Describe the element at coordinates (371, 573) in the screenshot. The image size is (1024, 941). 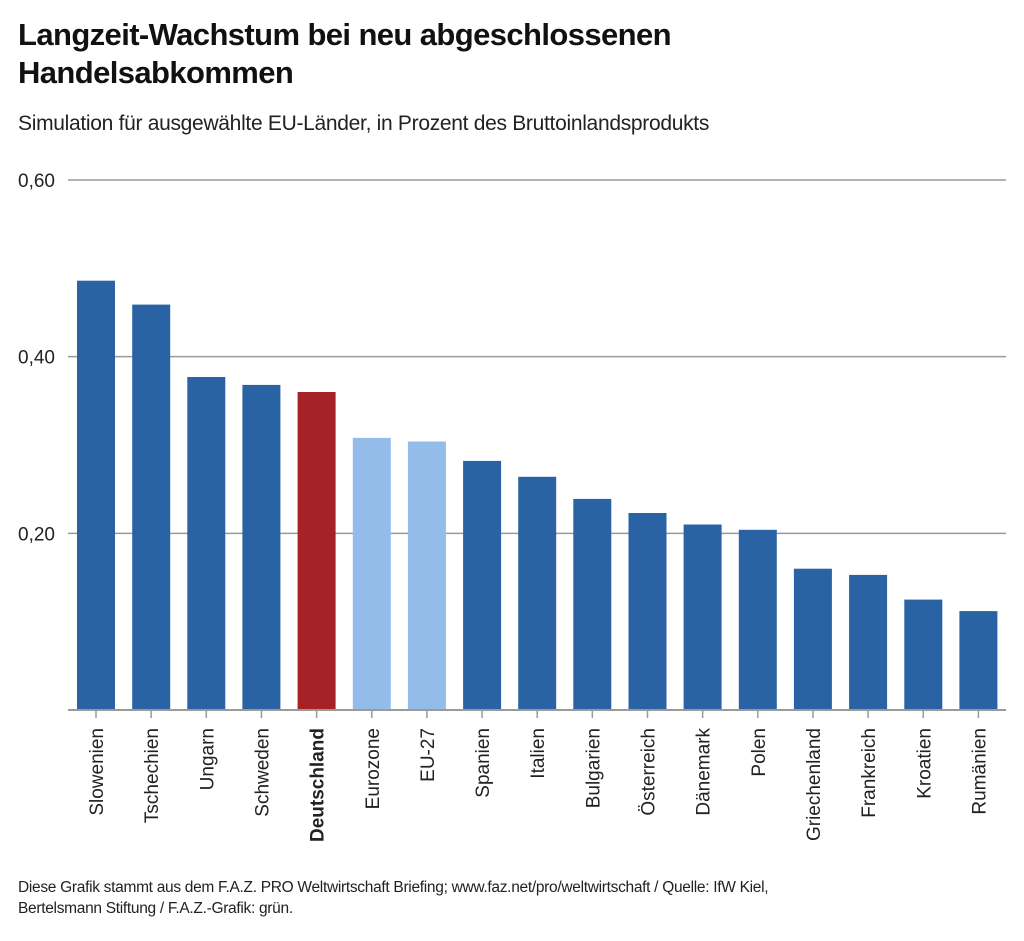
I see `bar-eurozone` at that location.